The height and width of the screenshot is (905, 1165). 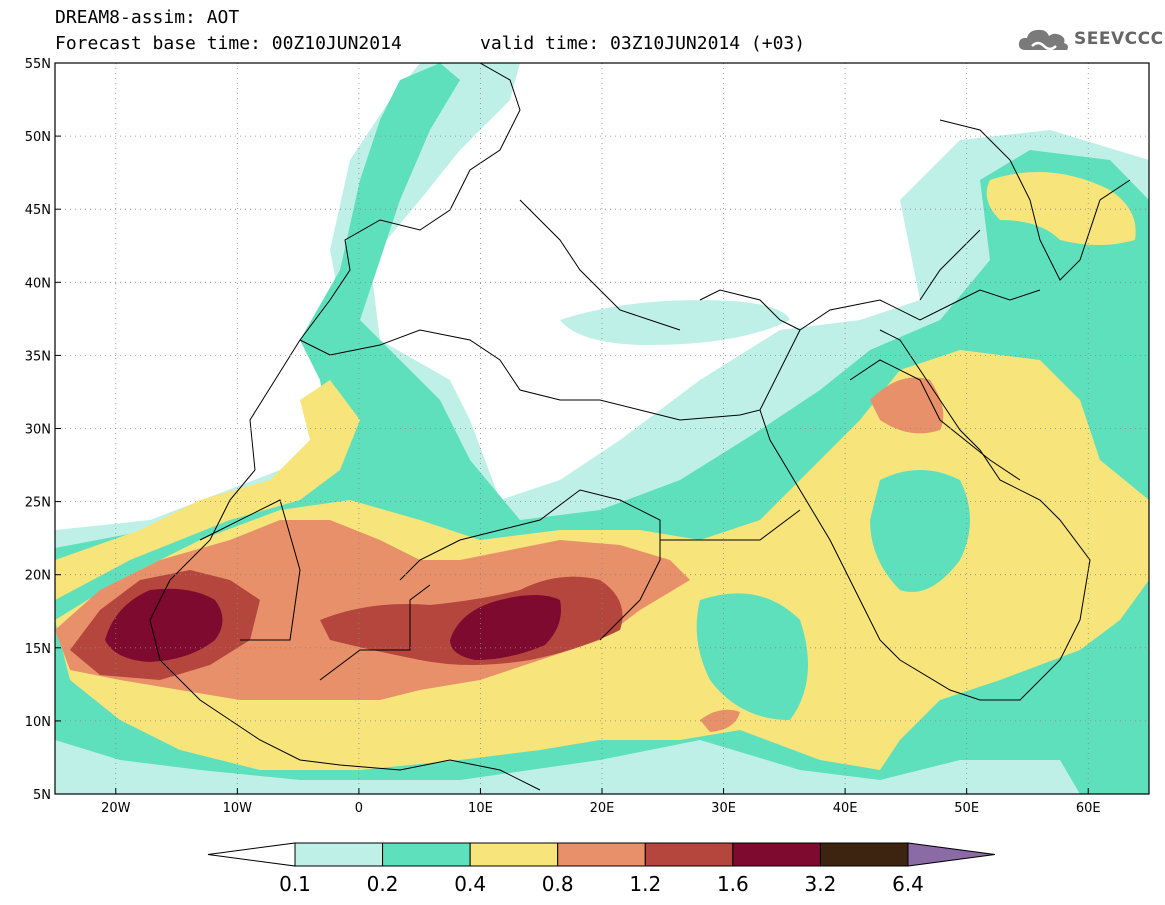 I want to click on lon-tick-label: 60E, so click(x=1088, y=808).